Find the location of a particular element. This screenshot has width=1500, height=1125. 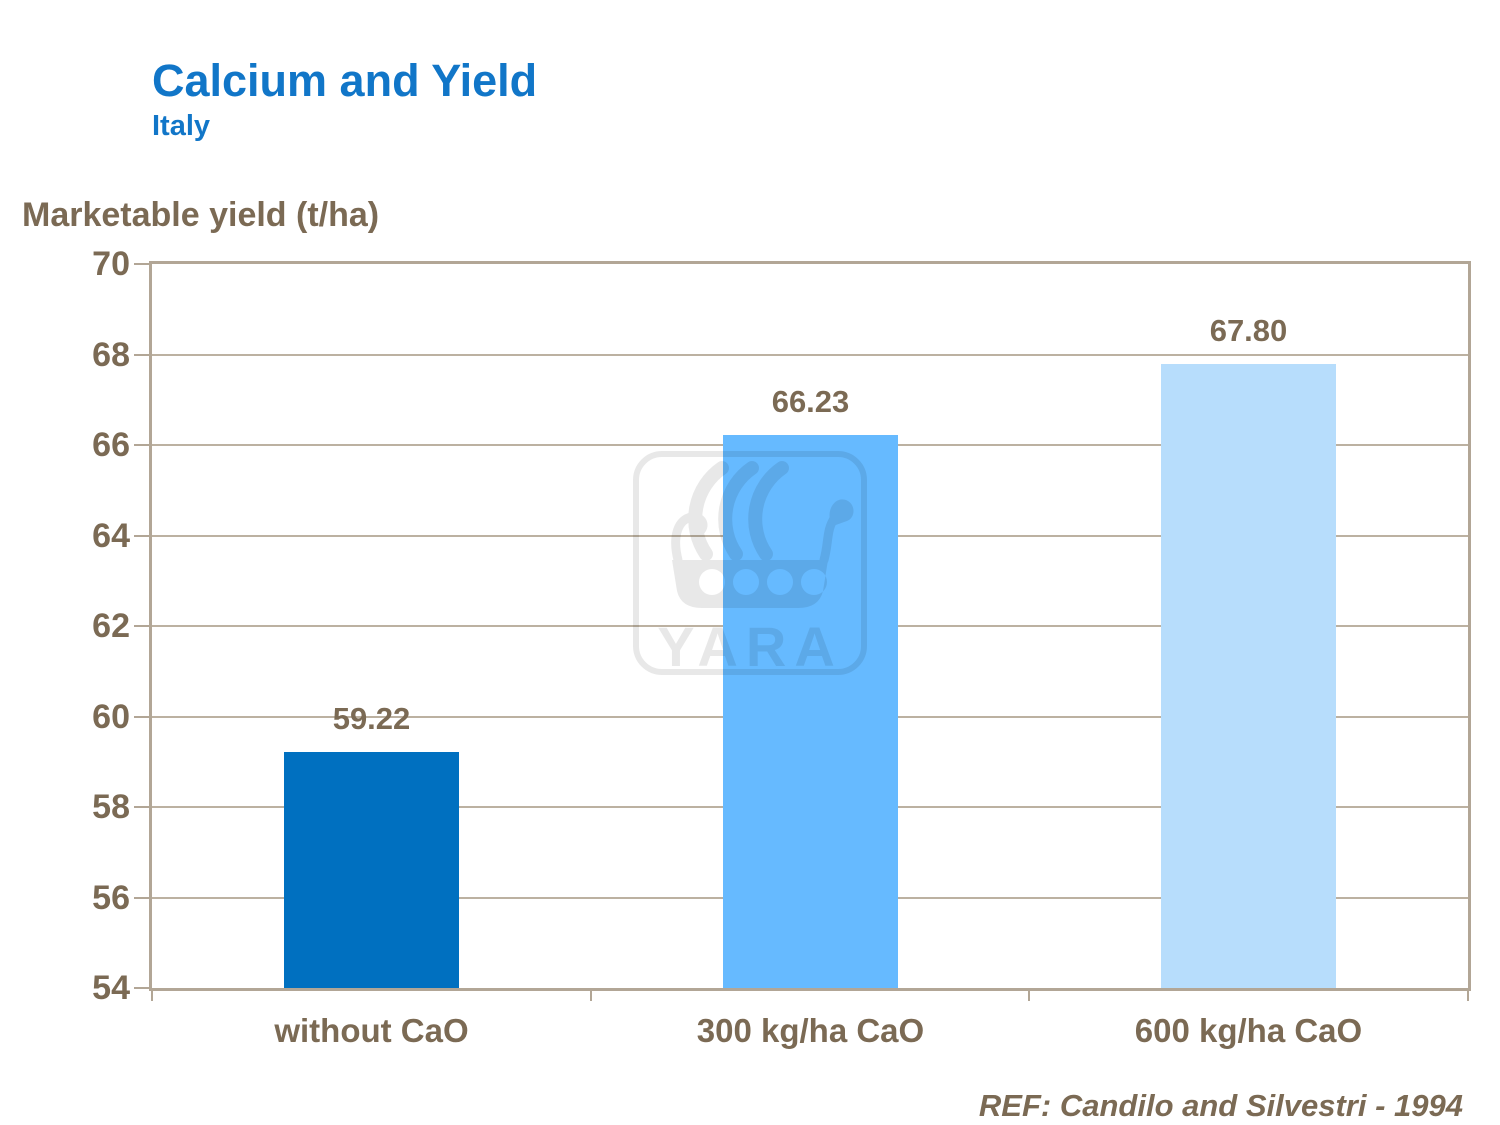

x-tick-label: without CaO is located at coordinates (371, 1030).